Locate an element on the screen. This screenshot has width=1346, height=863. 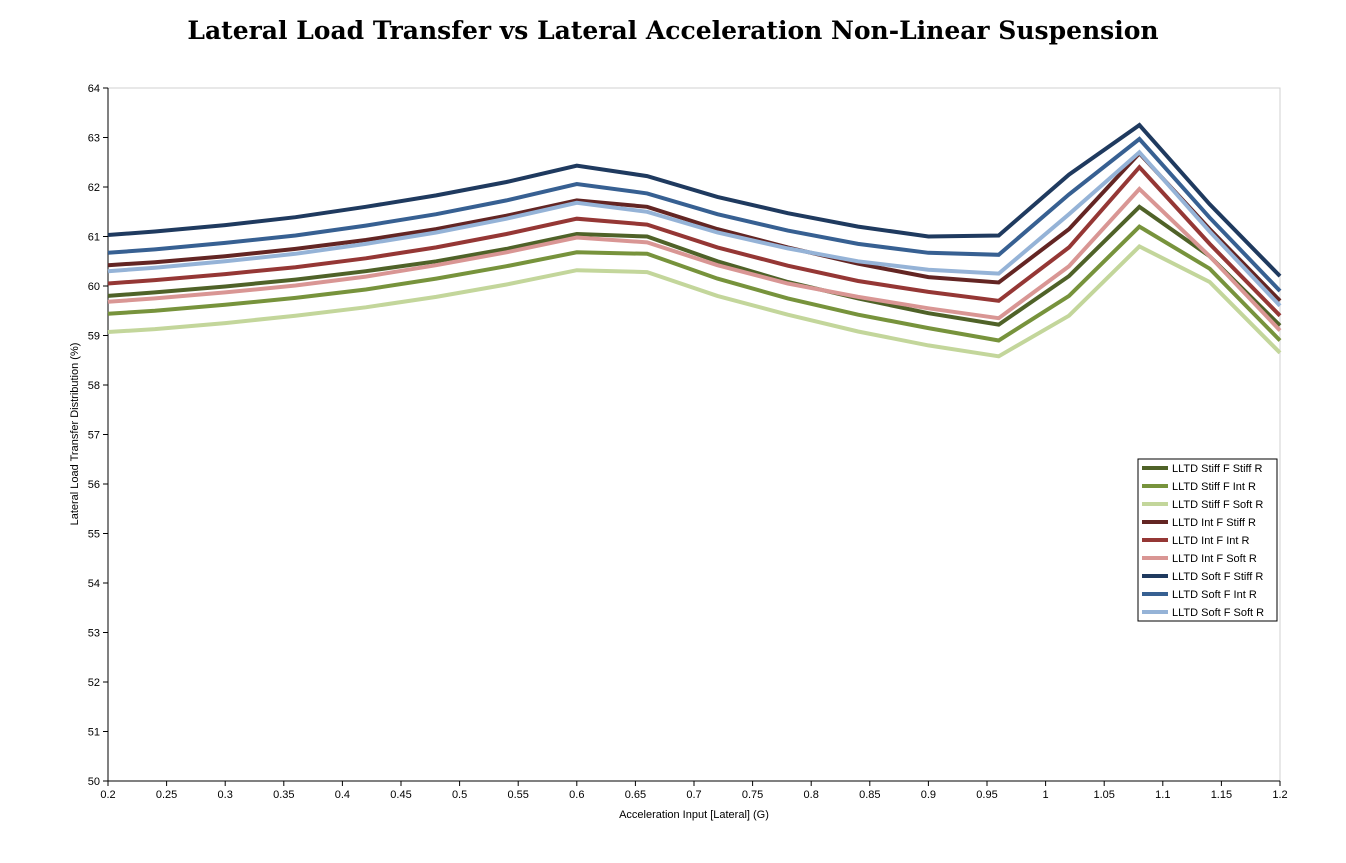
x-tick-label: 0.75 is located at coordinates (752, 795).